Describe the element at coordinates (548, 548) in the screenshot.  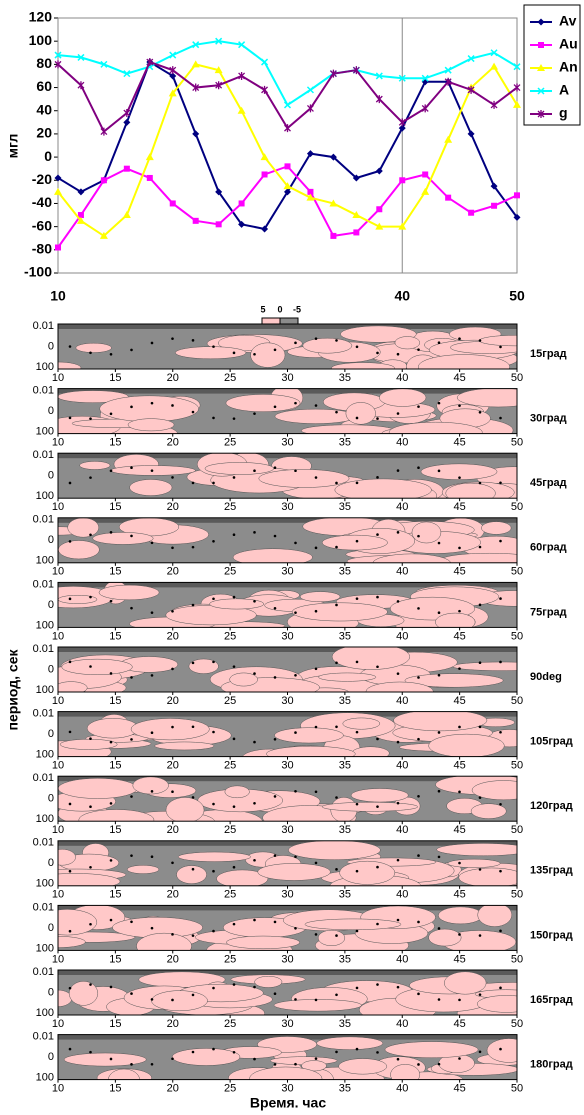
I see `panel-label: 60град` at that location.